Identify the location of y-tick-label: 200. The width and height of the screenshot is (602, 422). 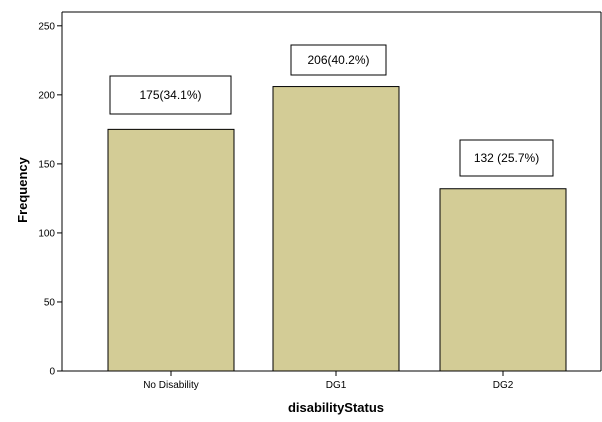
(46, 95).